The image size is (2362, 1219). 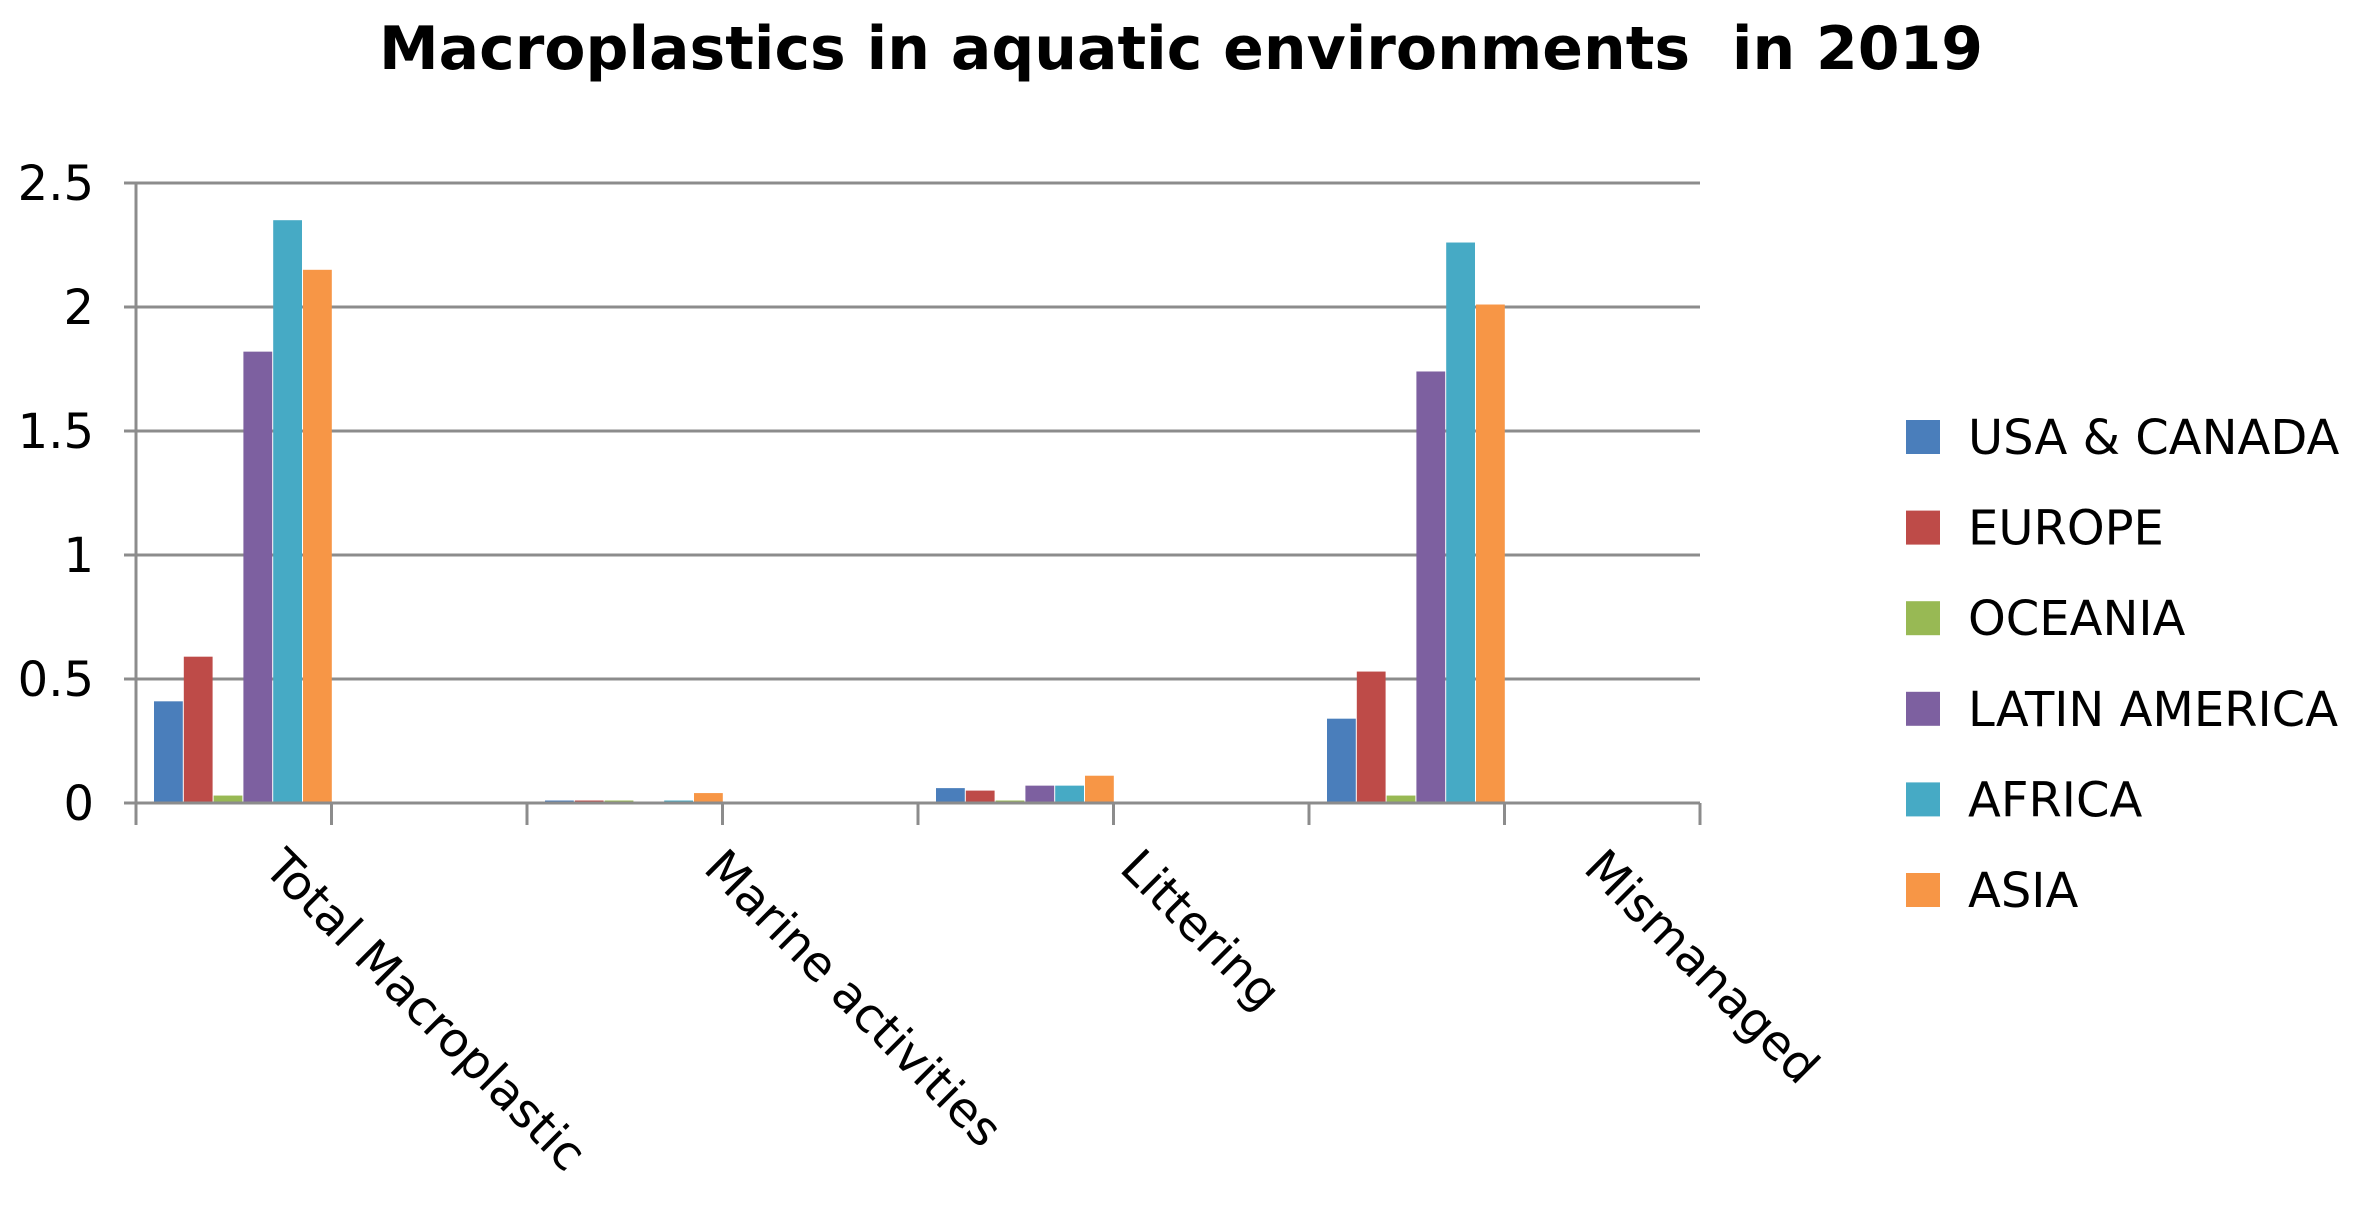 What do you see at coordinates (853, 998) in the screenshot?
I see `x-tick-label: Marine activities` at bounding box center [853, 998].